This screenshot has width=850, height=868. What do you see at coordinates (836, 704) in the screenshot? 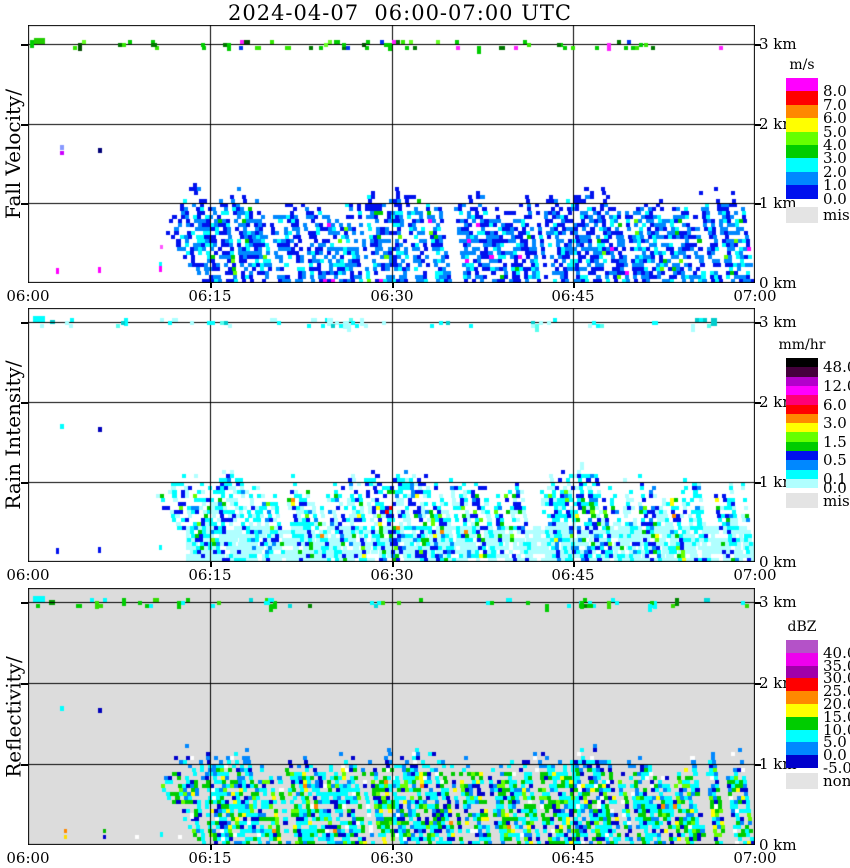
I see `legend-value-label: 20.0` at bounding box center [836, 704].